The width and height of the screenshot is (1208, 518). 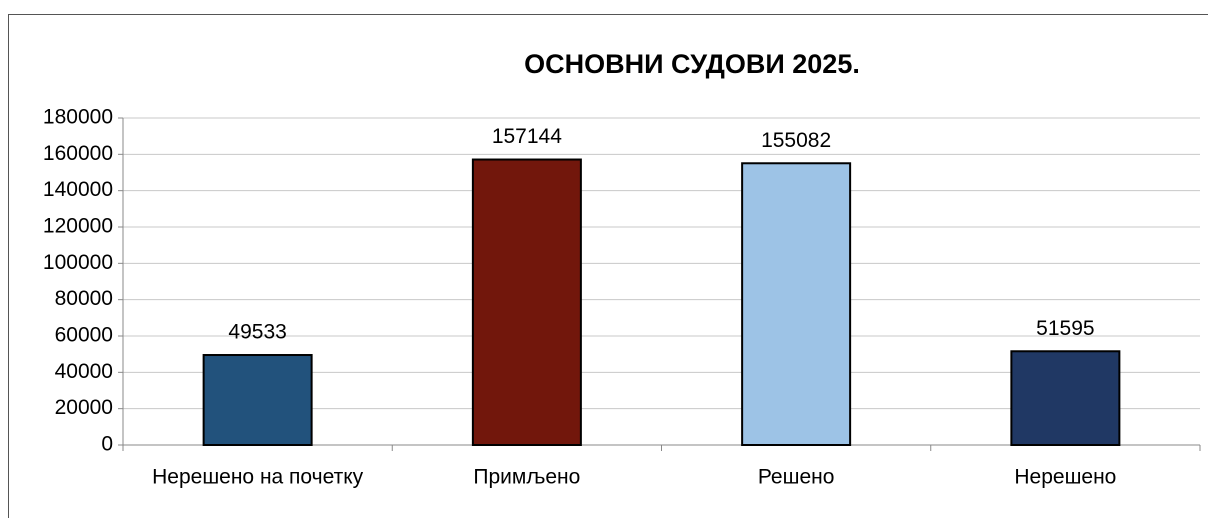 What do you see at coordinates (78, 189) in the screenshot?
I see `y-tick-label: 140000` at bounding box center [78, 189].